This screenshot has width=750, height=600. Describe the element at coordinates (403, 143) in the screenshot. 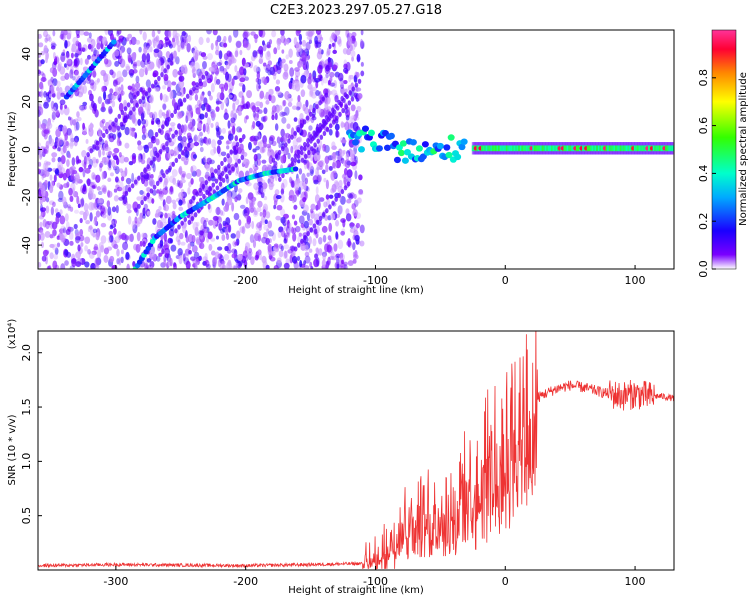

I see `feature-cell` at that location.